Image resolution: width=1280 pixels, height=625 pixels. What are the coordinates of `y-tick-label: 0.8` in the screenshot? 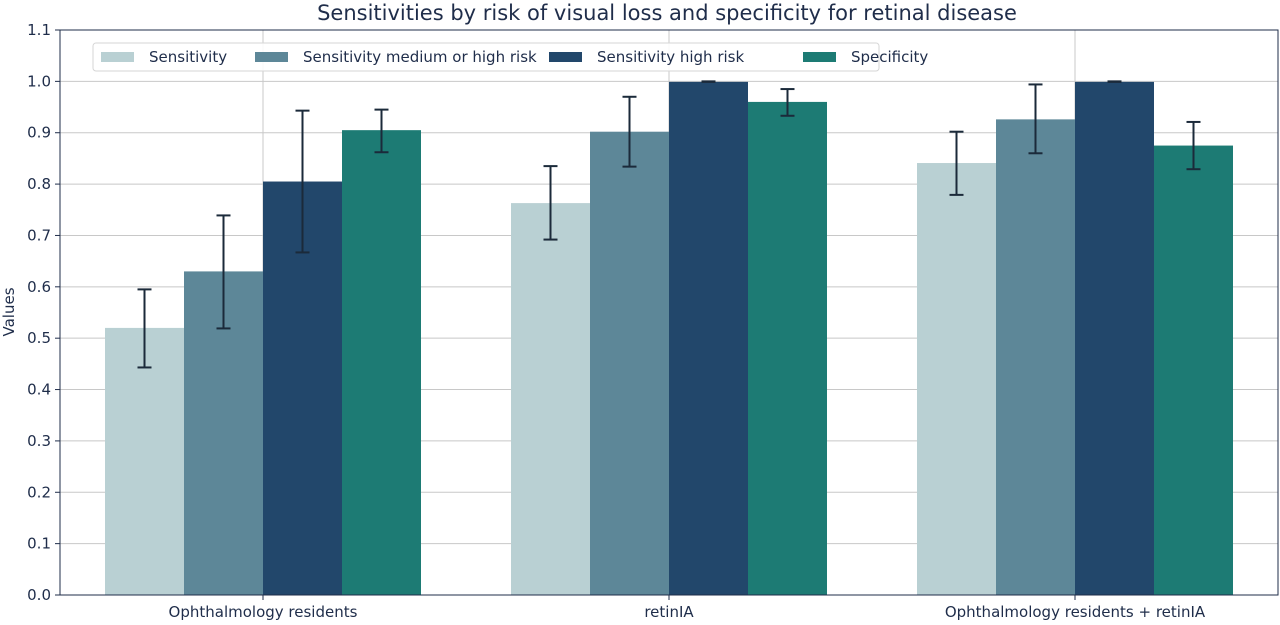 It's located at (39, 184).